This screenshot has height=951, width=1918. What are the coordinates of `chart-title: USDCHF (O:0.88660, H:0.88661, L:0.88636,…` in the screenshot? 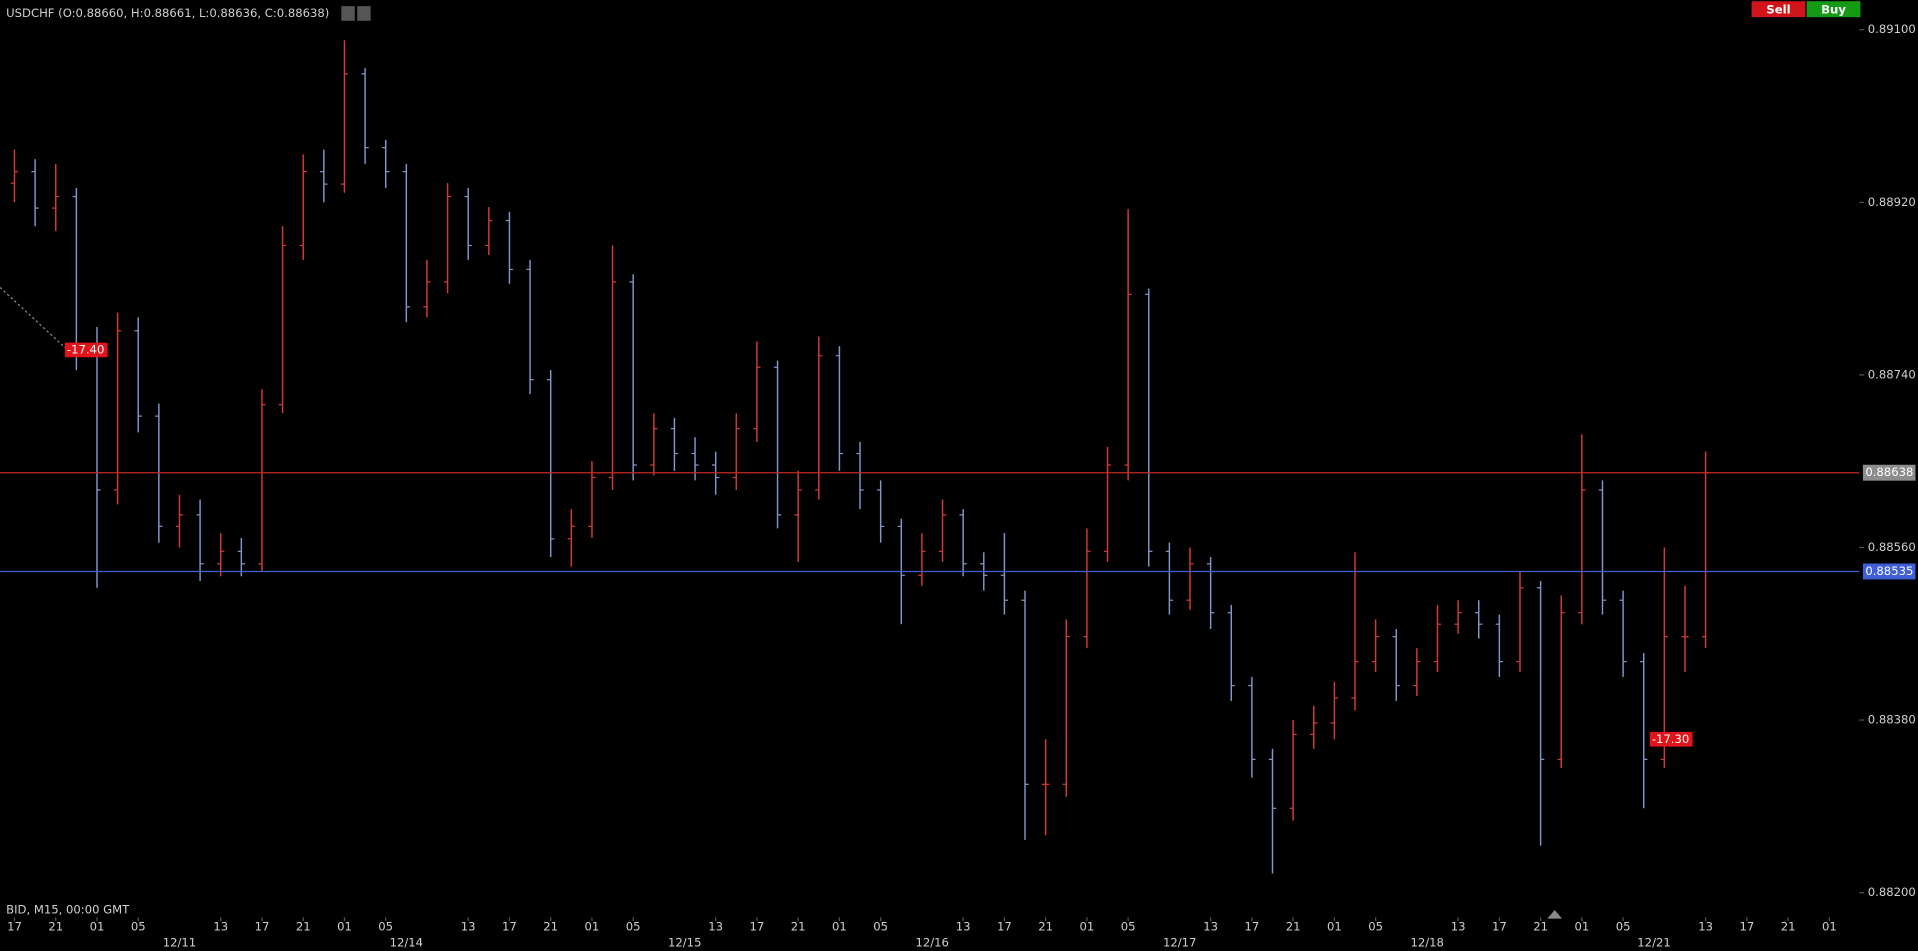 It's located at (167, 13).